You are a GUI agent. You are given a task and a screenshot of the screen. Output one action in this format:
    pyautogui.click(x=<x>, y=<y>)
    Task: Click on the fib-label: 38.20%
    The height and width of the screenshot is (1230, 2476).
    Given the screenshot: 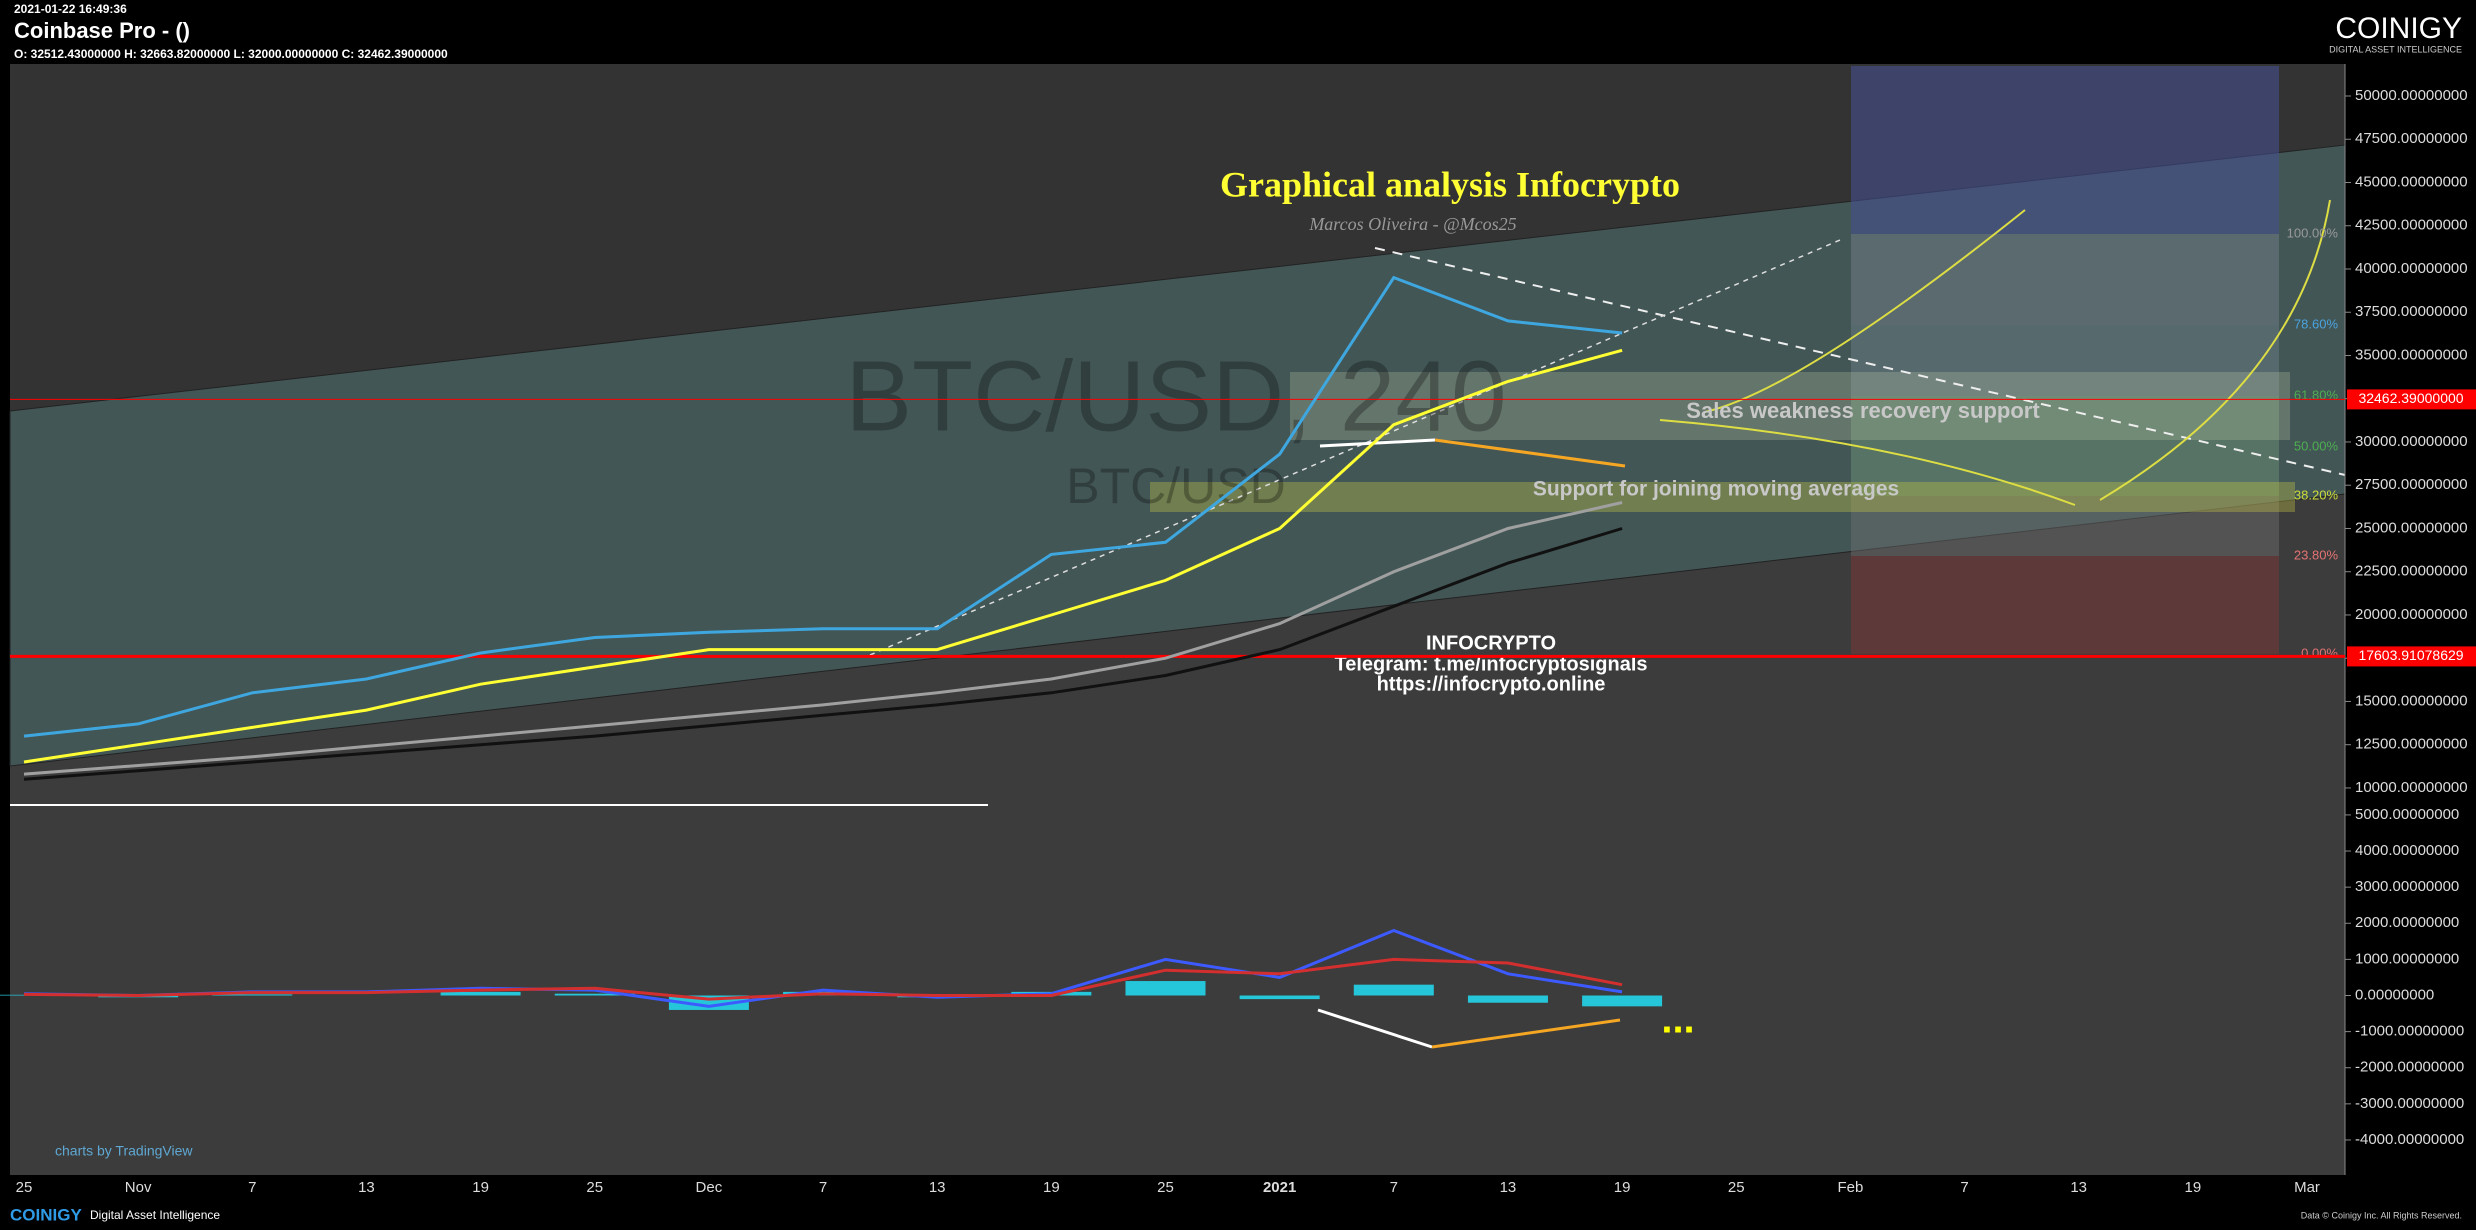 What is the action you would take?
    pyautogui.click(x=2316, y=494)
    